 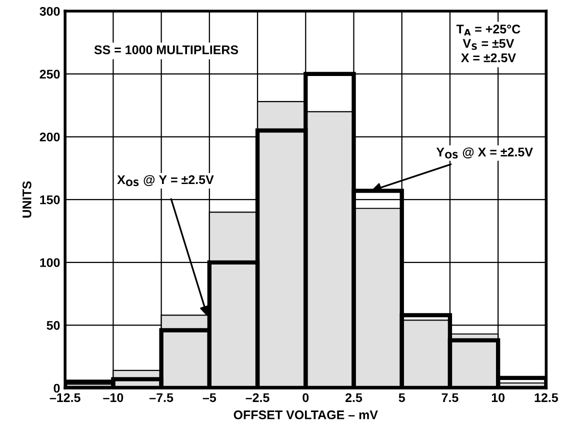 I want to click on y-tick-label: 250, so click(x=50, y=74).